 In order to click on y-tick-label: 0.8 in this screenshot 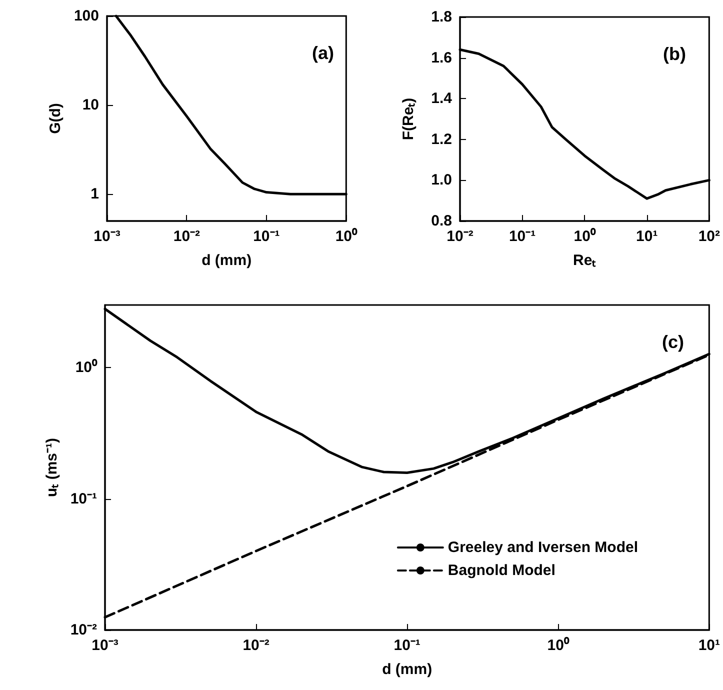, I will do `click(441, 221)`.